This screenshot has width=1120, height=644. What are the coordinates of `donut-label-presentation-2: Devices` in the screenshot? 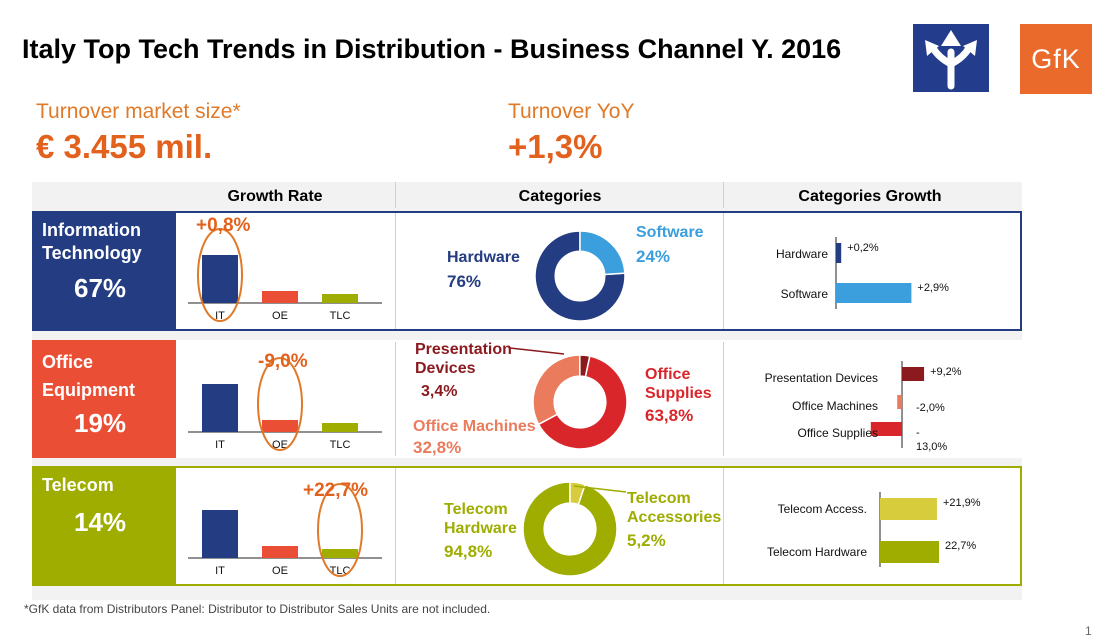 It's located at (445, 368).